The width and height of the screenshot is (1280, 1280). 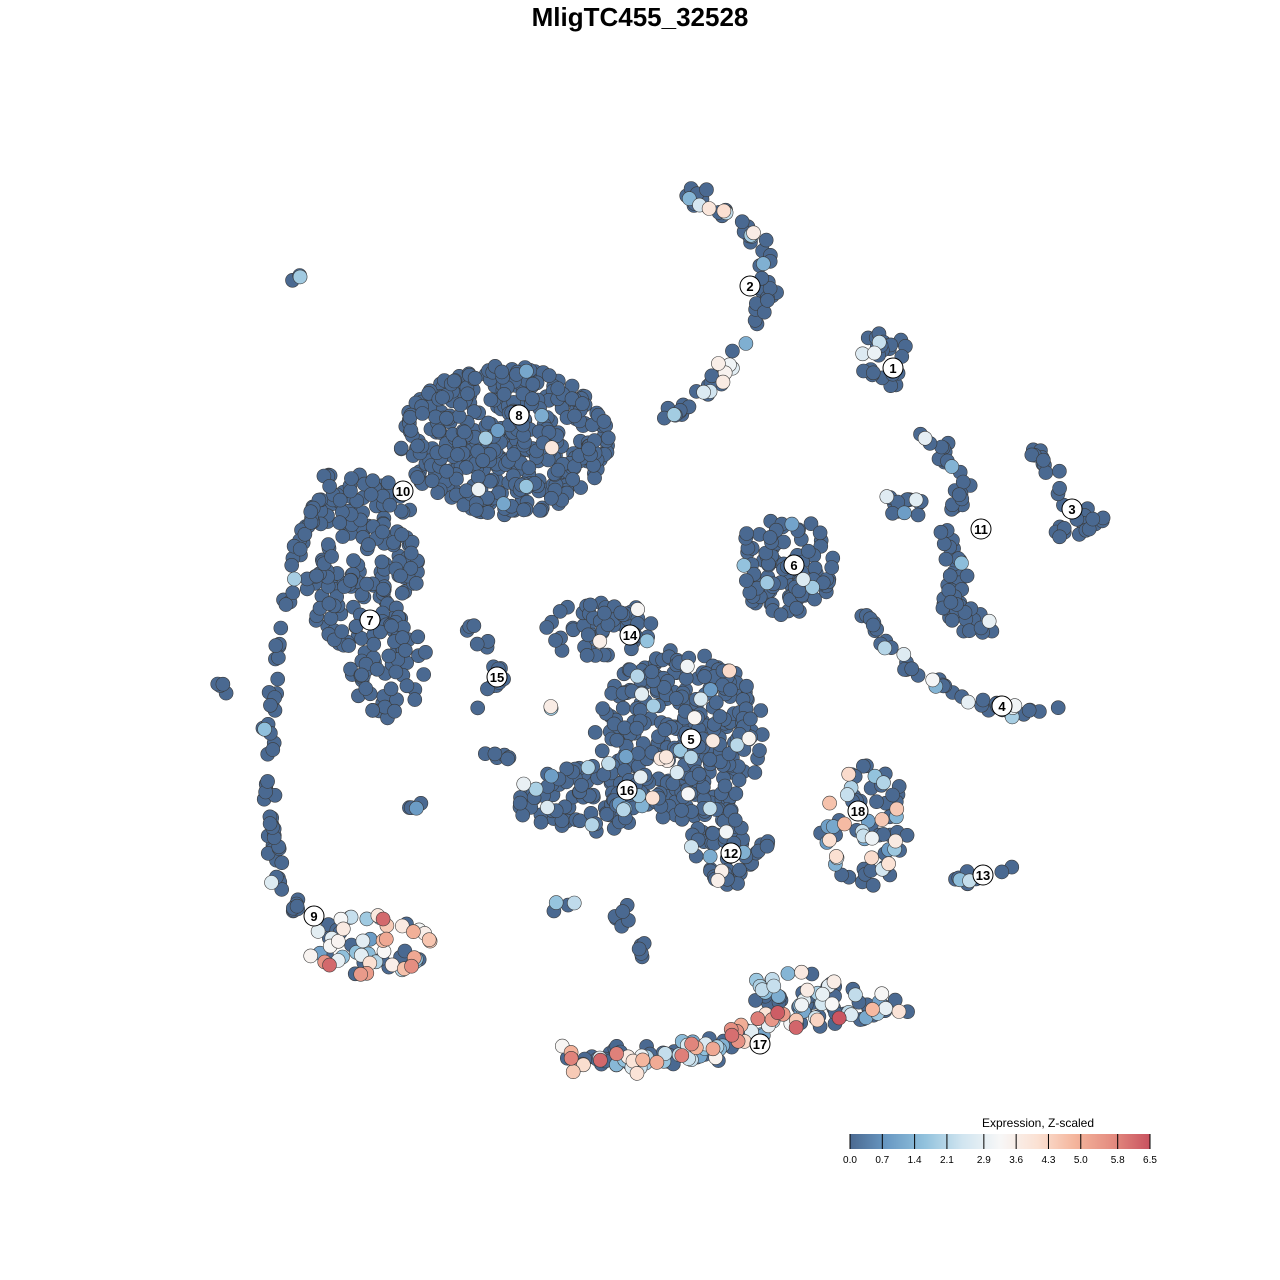 What do you see at coordinates (497, 677) in the screenshot?
I see `cluster-label-15: 15` at bounding box center [497, 677].